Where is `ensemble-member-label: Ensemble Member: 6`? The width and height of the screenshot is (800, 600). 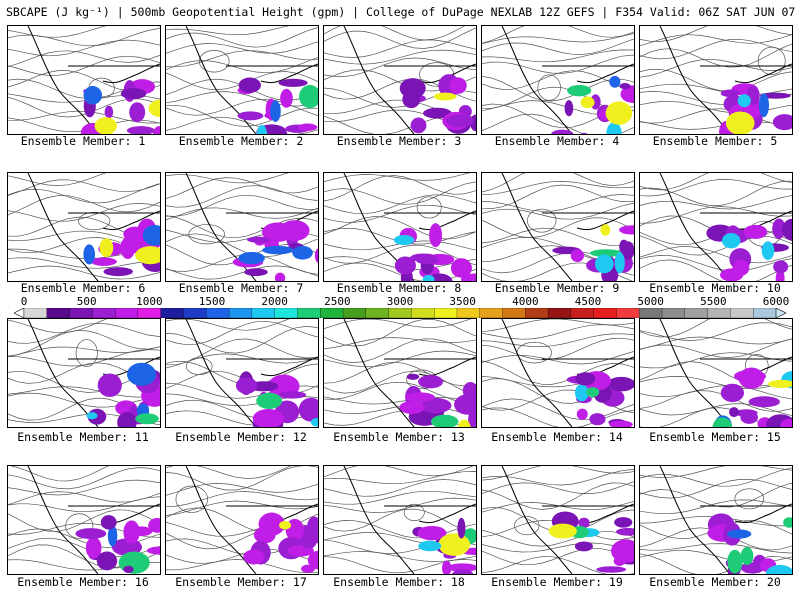 ensemble-member-label: Ensemble Member: 6 is located at coordinates (83, 288).